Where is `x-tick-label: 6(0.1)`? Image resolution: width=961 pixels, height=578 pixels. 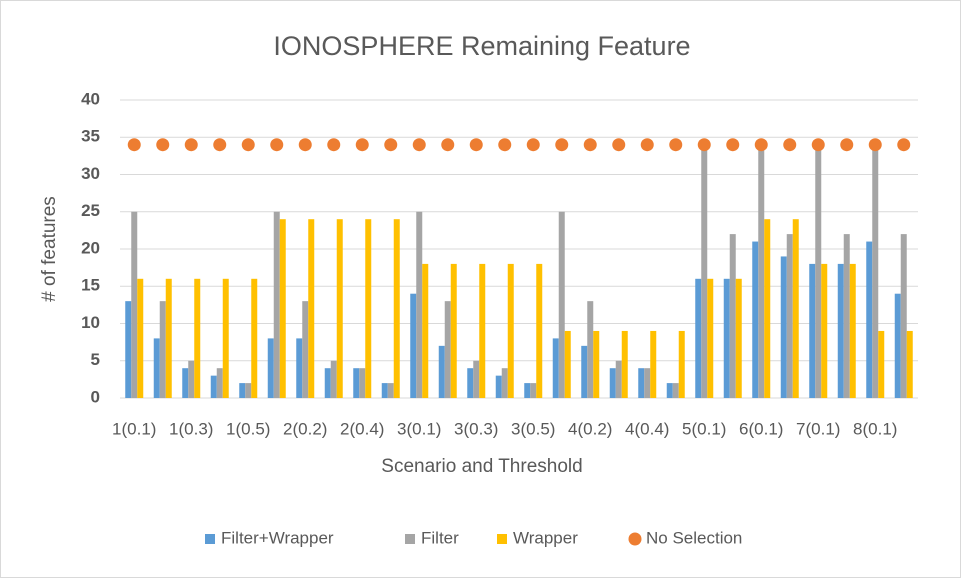 x-tick-label: 6(0.1) is located at coordinates (761, 428).